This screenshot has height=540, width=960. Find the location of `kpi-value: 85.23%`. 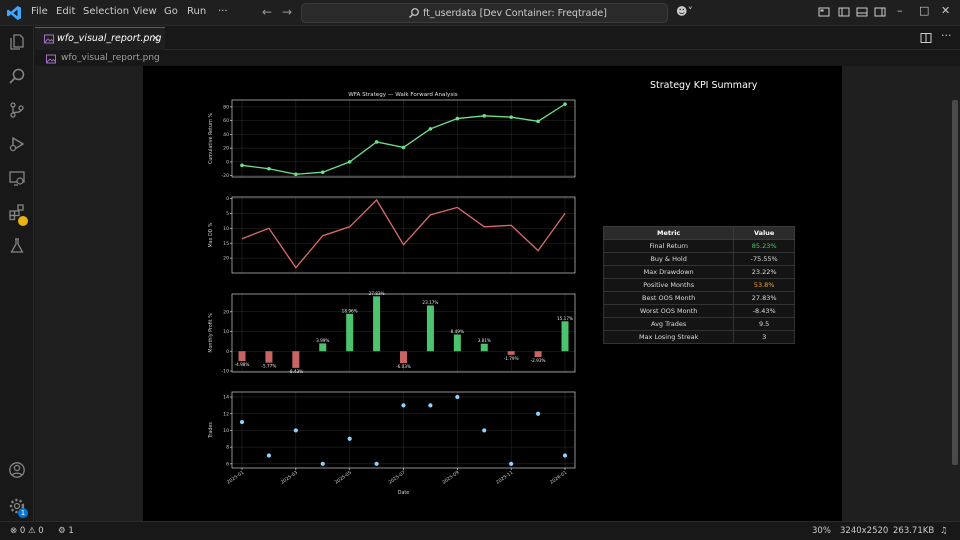

kpi-value: 85.23% is located at coordinates (764, 246).